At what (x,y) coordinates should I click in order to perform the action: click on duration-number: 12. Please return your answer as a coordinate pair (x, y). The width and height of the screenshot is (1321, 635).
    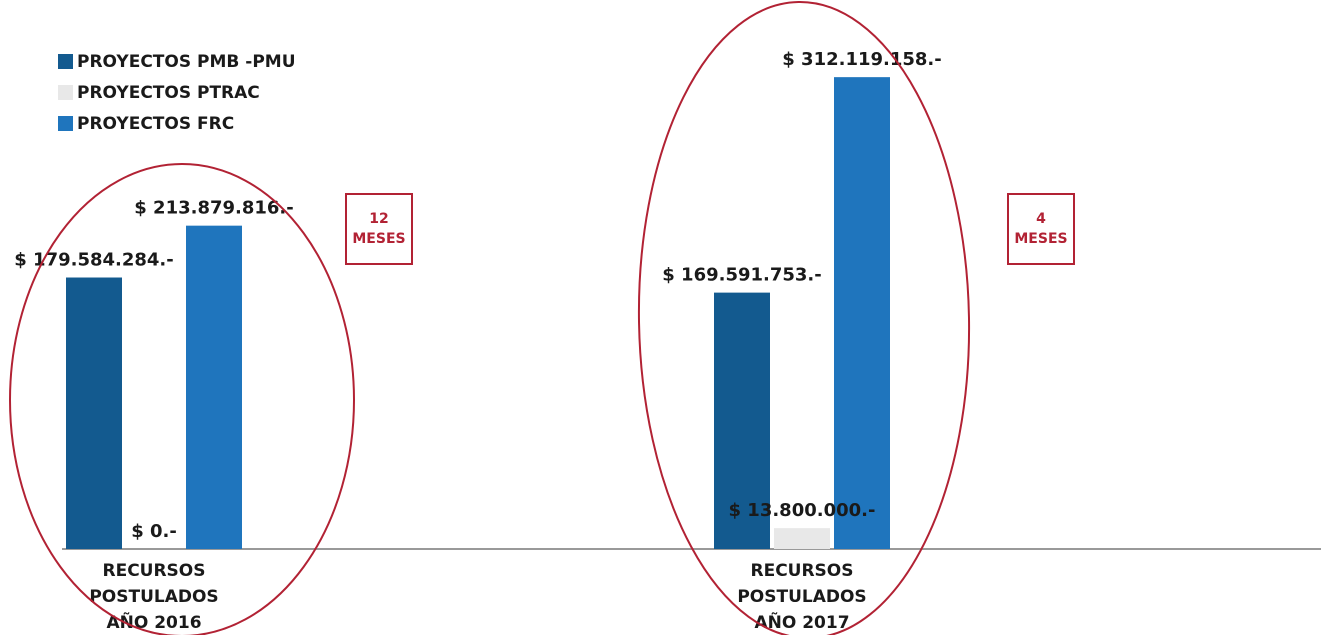
    Looking at the image, I should click on (379, 219).